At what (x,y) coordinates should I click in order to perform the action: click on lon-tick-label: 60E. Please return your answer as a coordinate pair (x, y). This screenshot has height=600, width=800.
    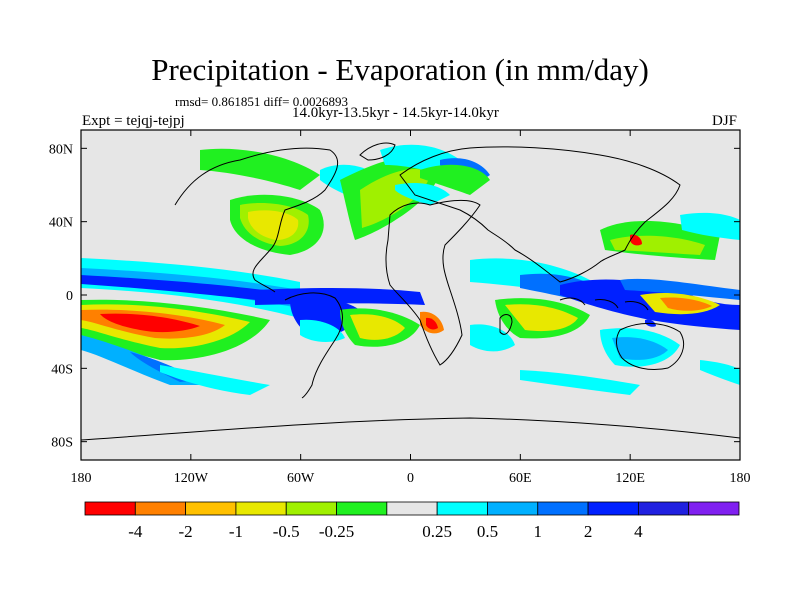
    Looking at the image, I should click on (520, 478).